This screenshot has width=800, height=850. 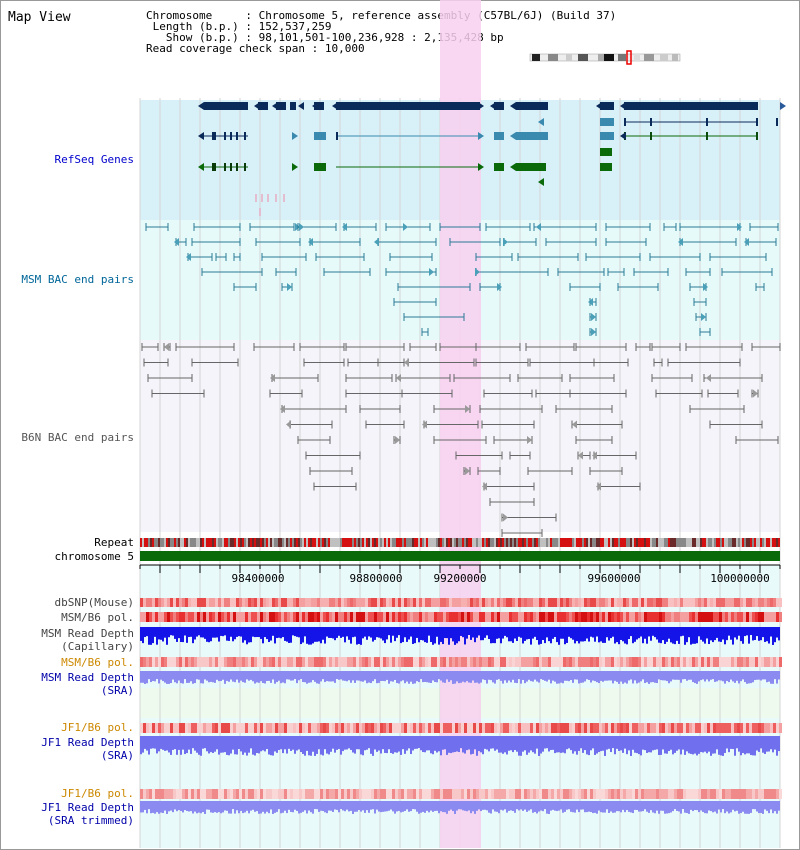 I want to click on track-label-jf1-depth-sra: JF1 Read Depth, so click(x=87, y=742).